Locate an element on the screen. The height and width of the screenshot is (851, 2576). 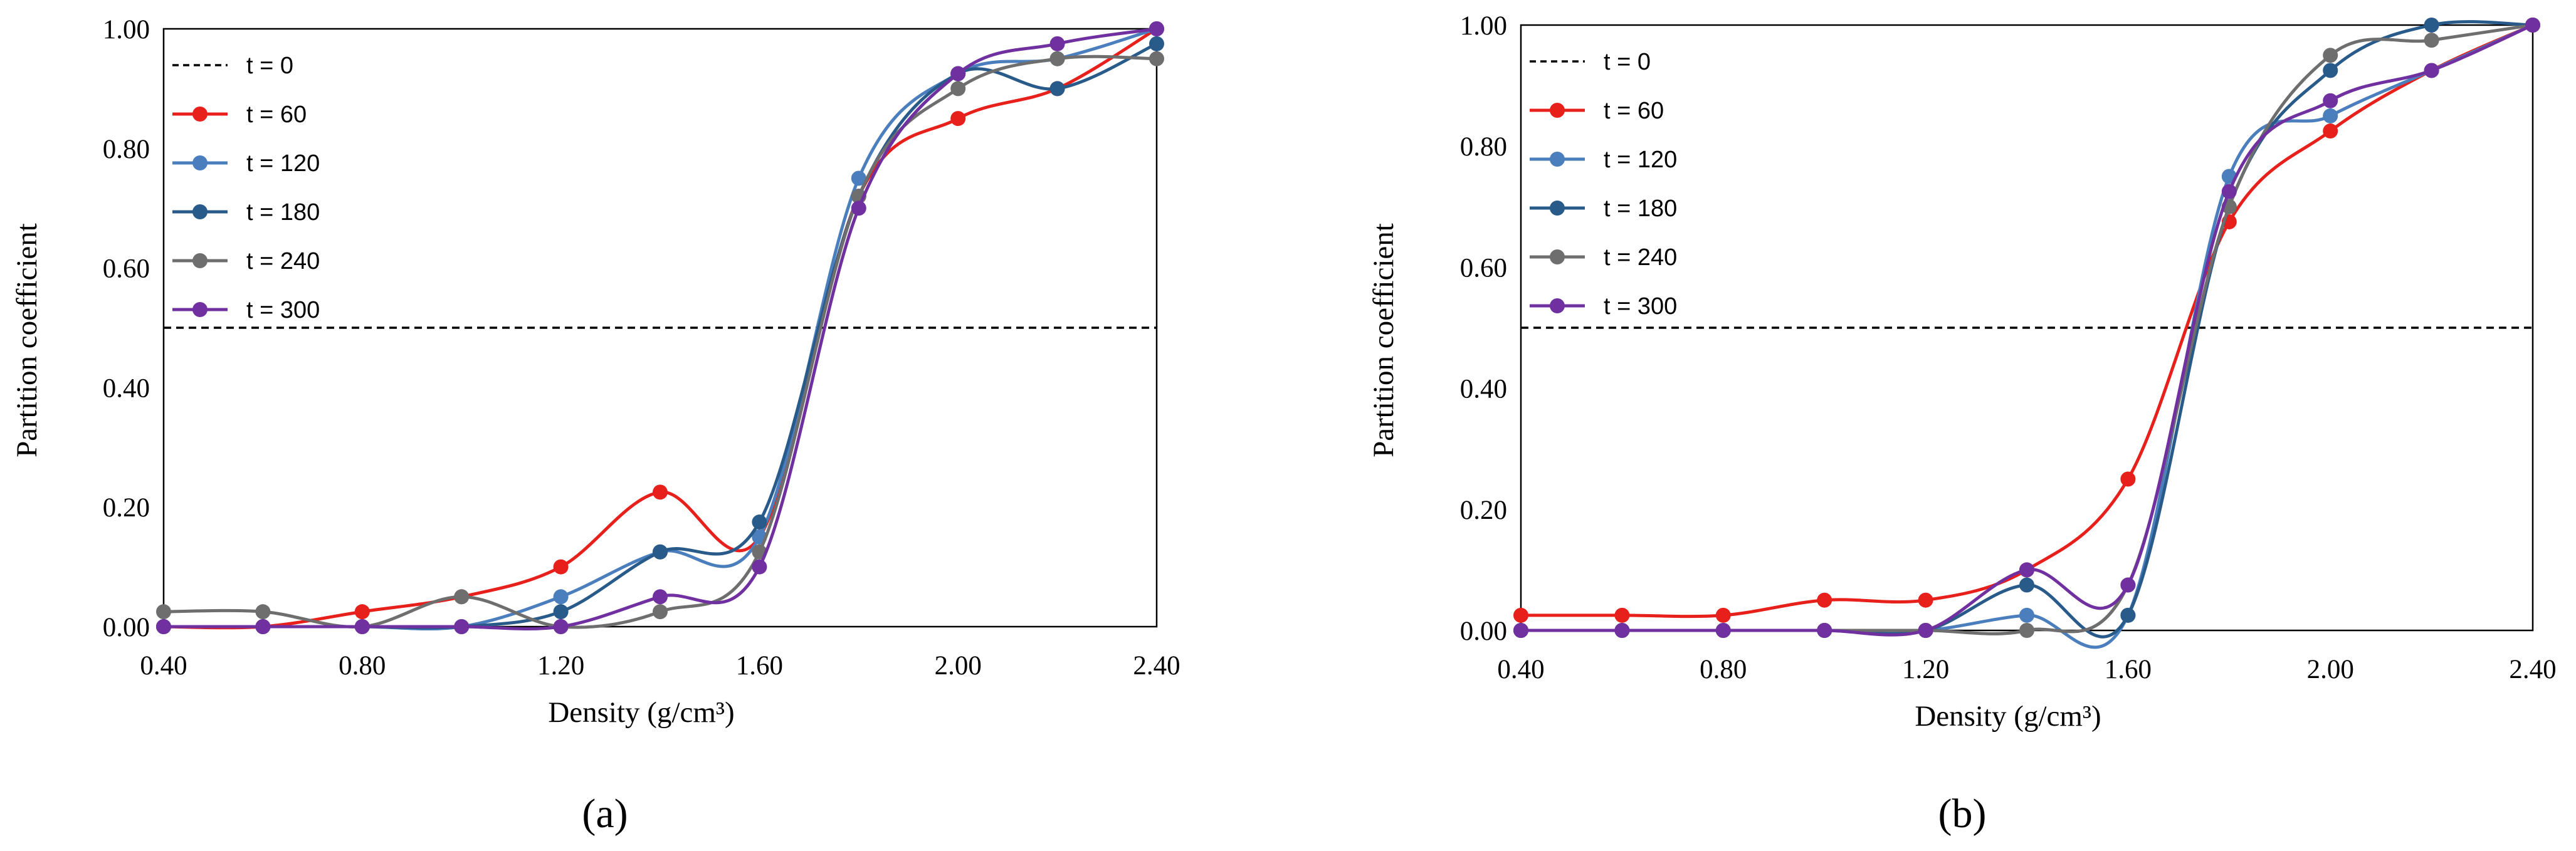
y-axis-label: Partition coefficient is located at coordinates (27, 340).